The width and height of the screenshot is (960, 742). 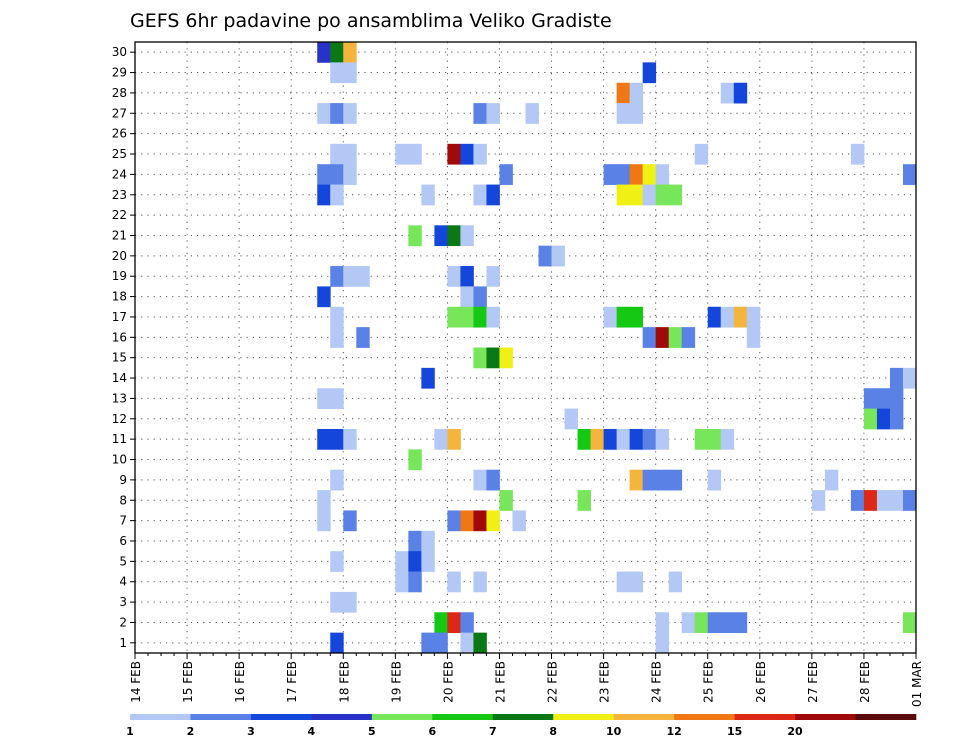 What do you see at coordinates (865, 682) in the screenshot?
I see `x-tick-label: 28 FEB` at bounding box center [865, 682].